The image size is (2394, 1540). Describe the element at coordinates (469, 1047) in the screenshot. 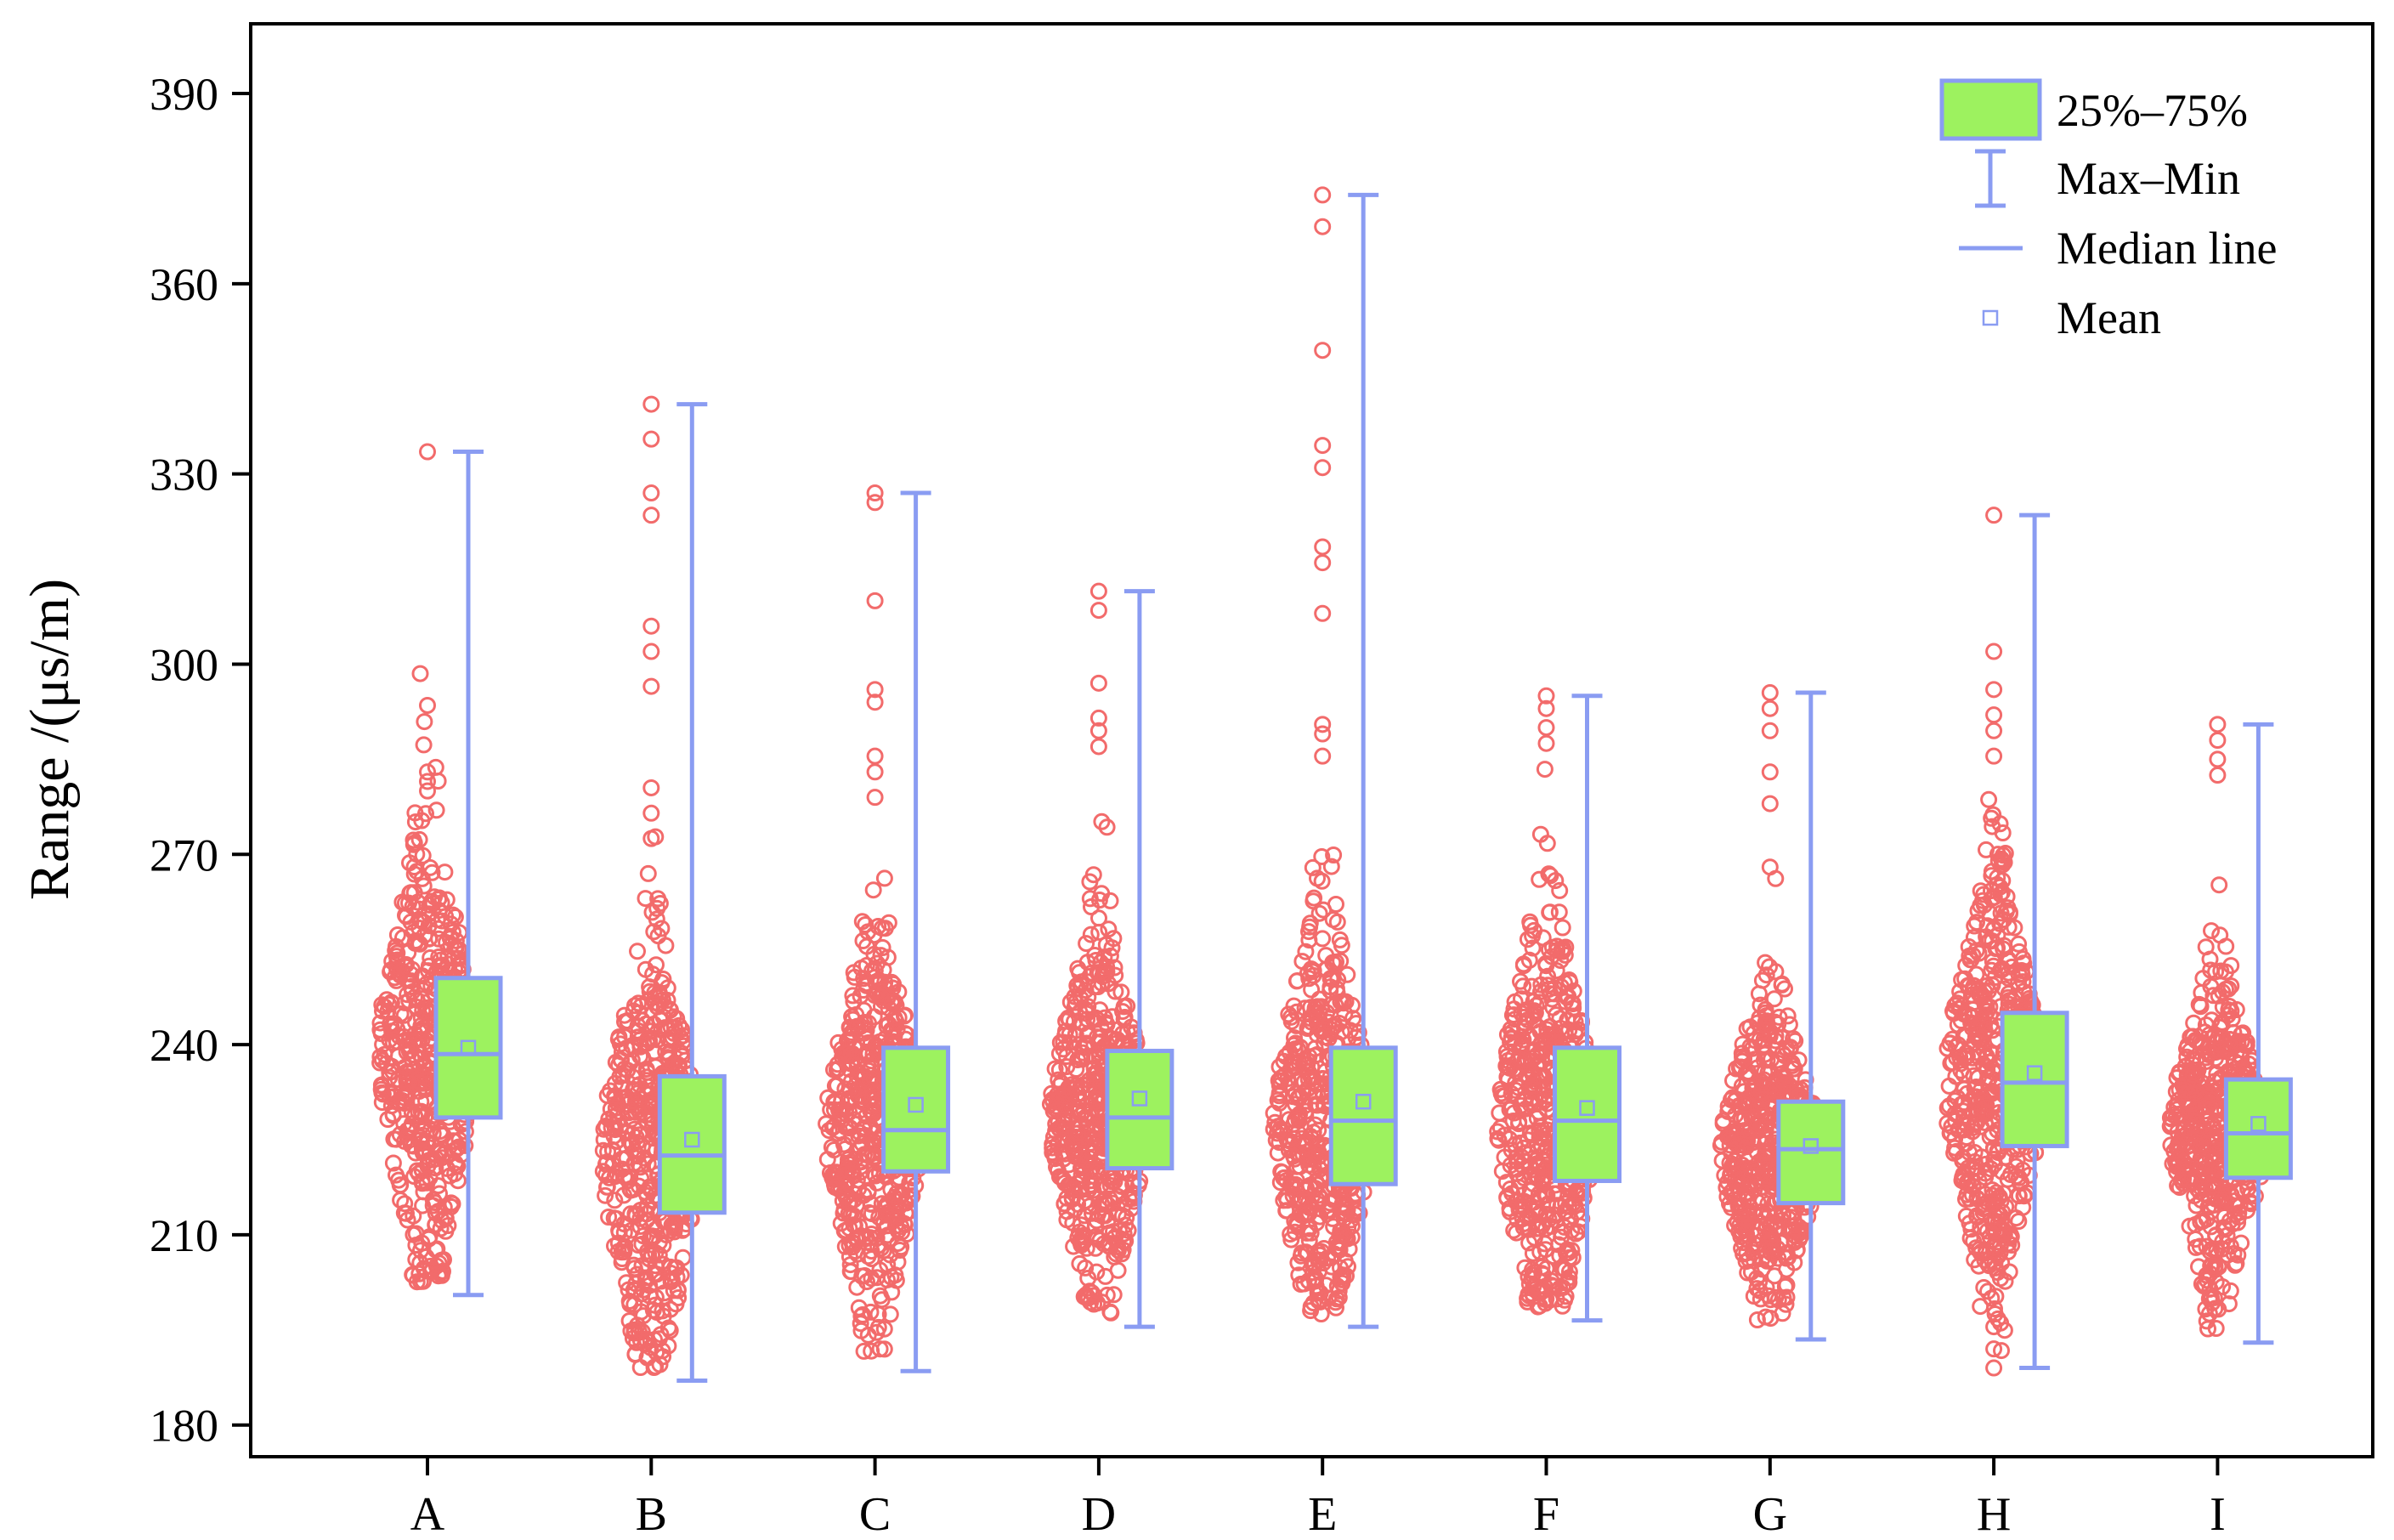

I see `mean-marker` at that location.